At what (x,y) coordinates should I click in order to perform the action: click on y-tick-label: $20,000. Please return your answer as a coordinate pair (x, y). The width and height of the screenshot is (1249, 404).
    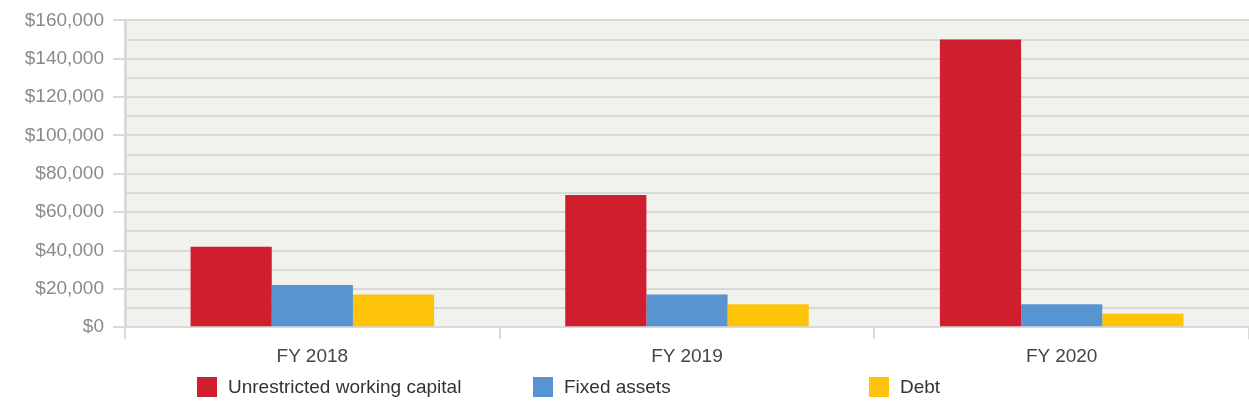
    Looking at the image, I should click on (69, 288).